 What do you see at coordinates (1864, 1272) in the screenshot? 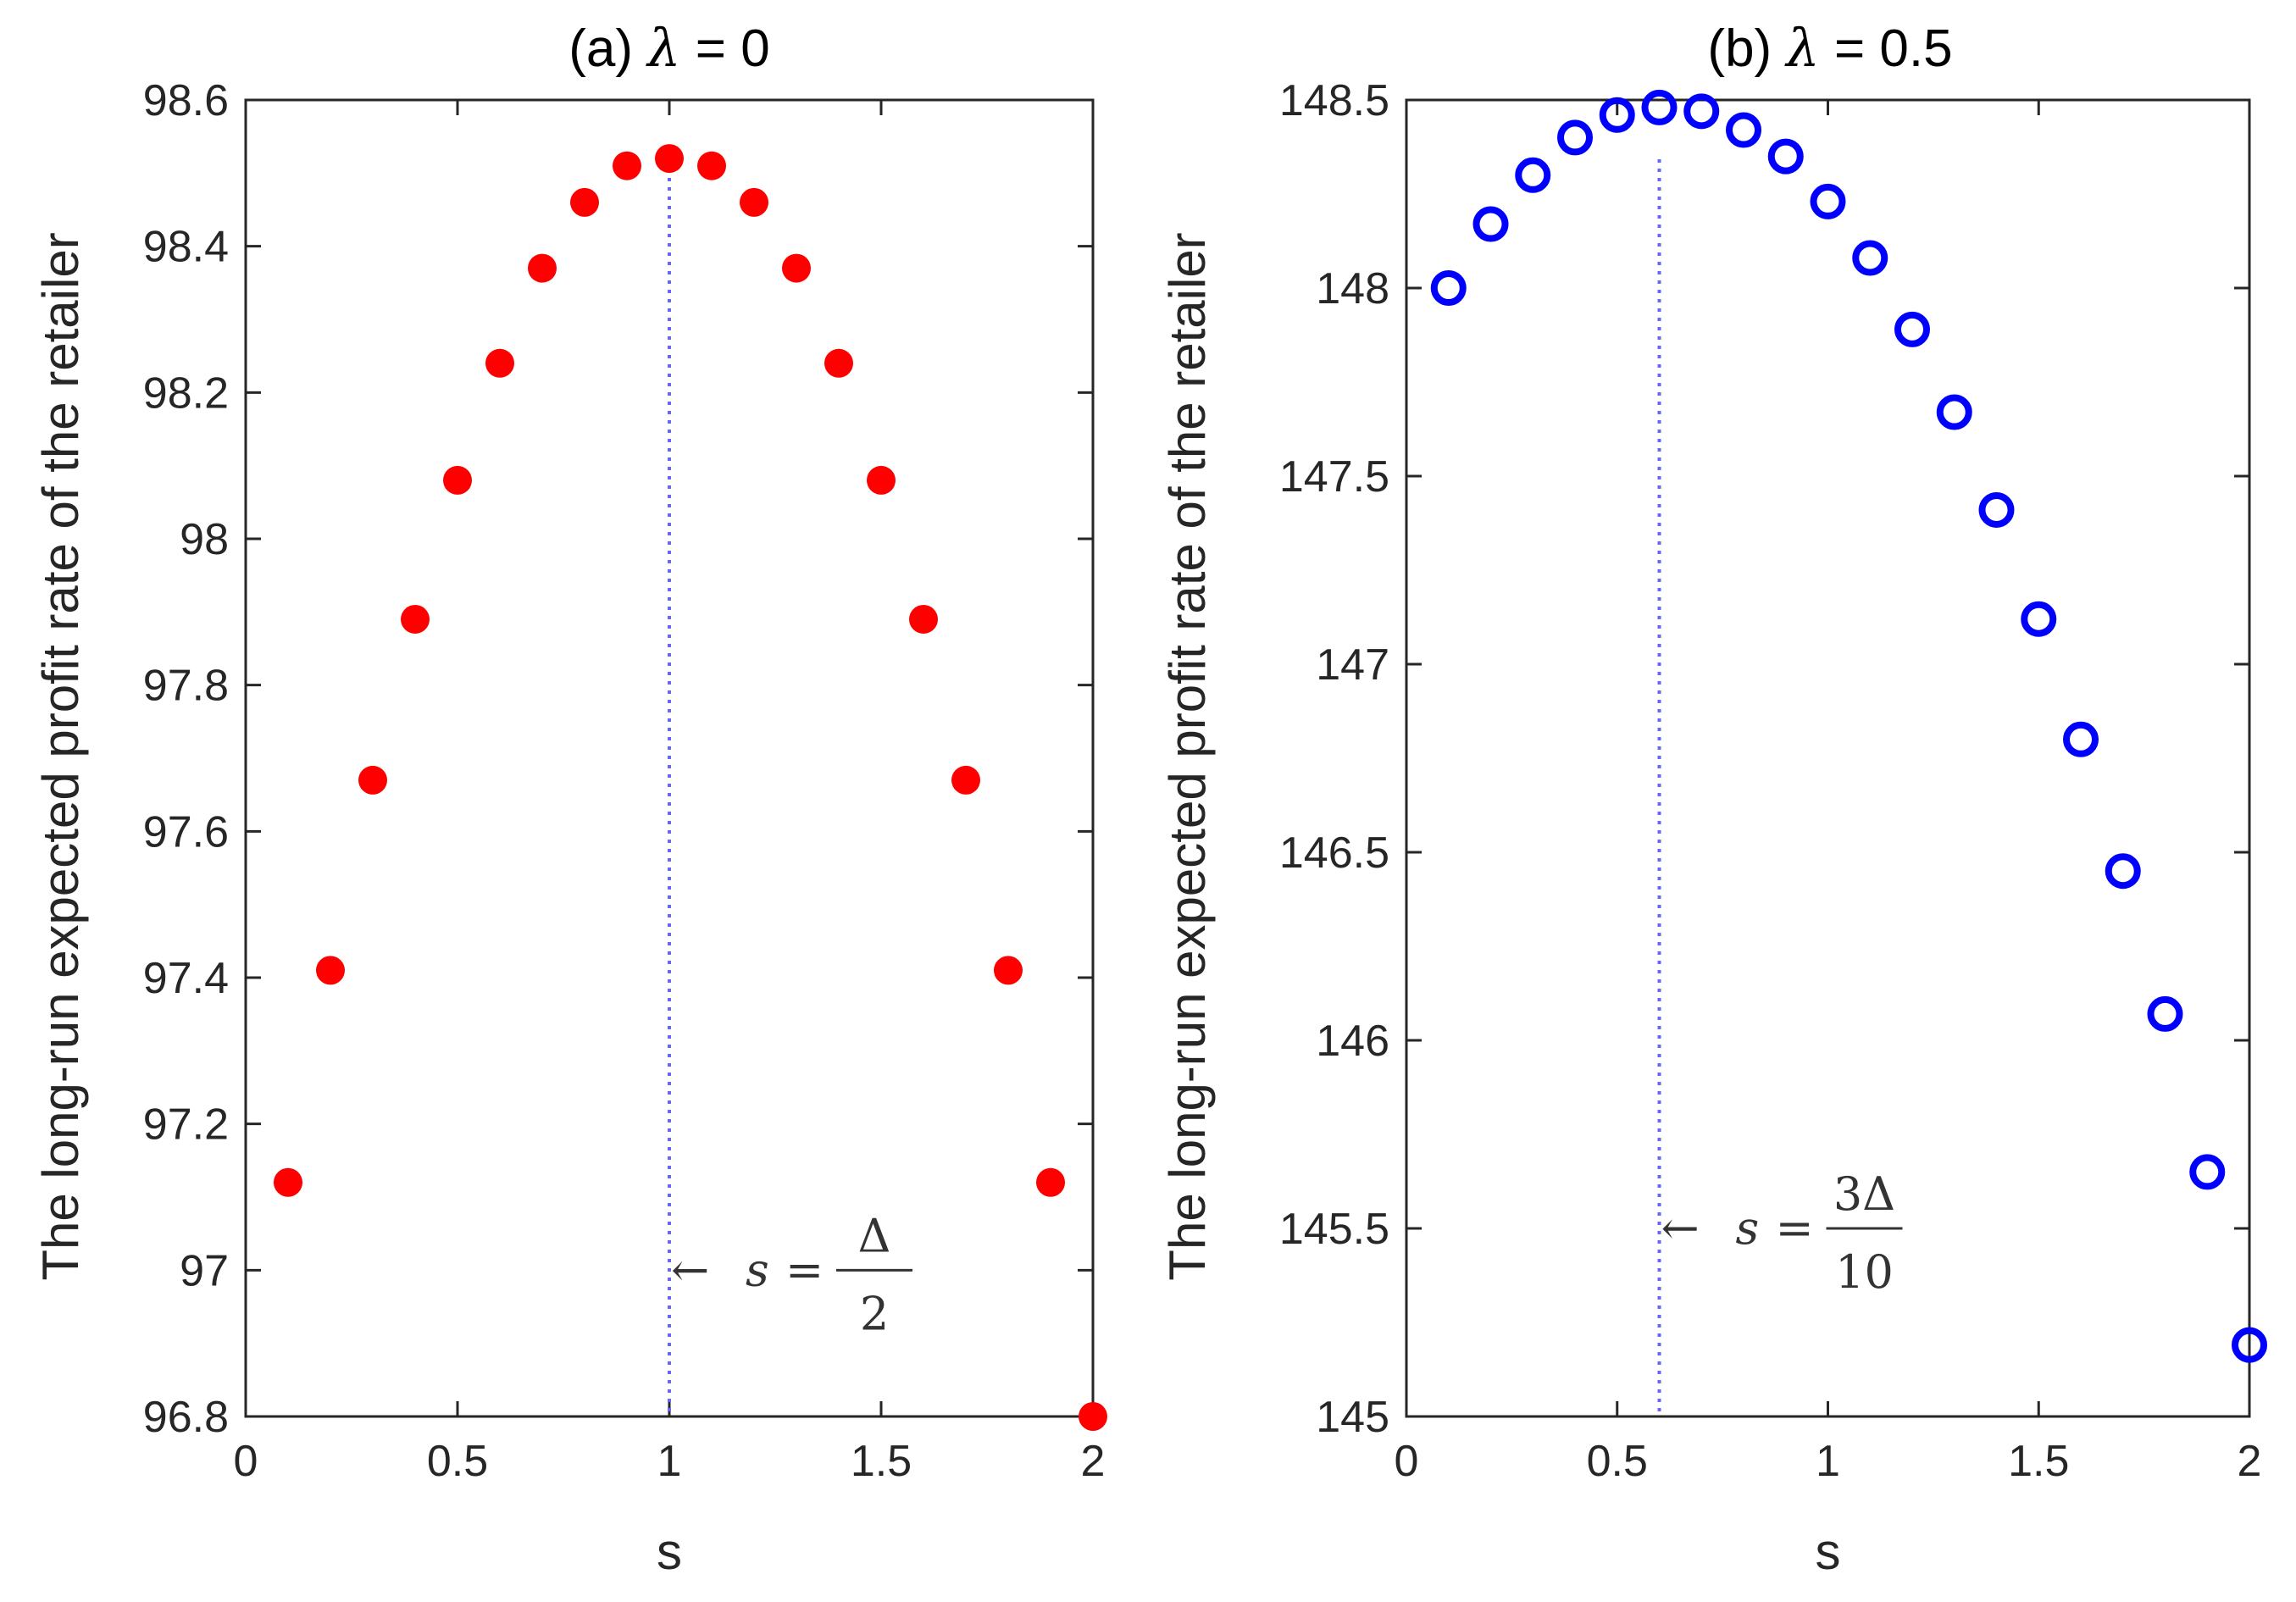
I see `panel-b-annotation-denominator: 10` at bounding box center [1864, 1272].